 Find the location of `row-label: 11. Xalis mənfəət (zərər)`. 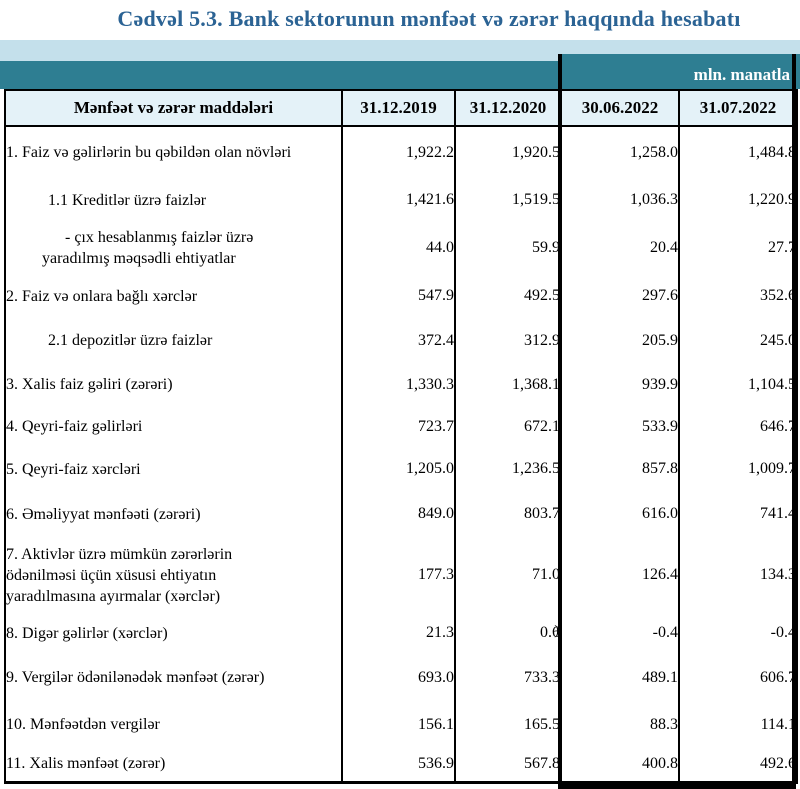

row-label: 11. Xalis mənfəət (zərər) is located at coordinates (86, 764).